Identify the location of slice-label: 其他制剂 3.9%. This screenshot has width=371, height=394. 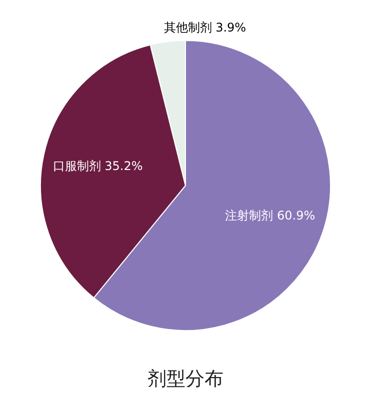
(205, 27).